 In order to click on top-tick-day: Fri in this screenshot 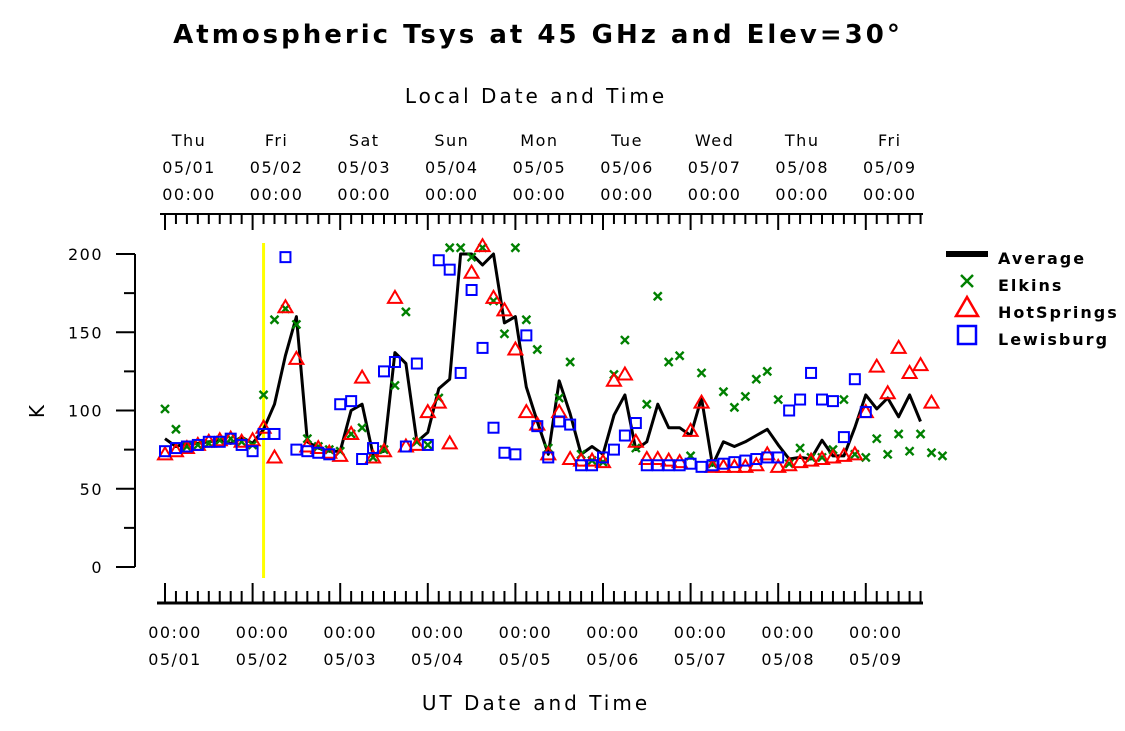, I will do `click(890, 140)`.